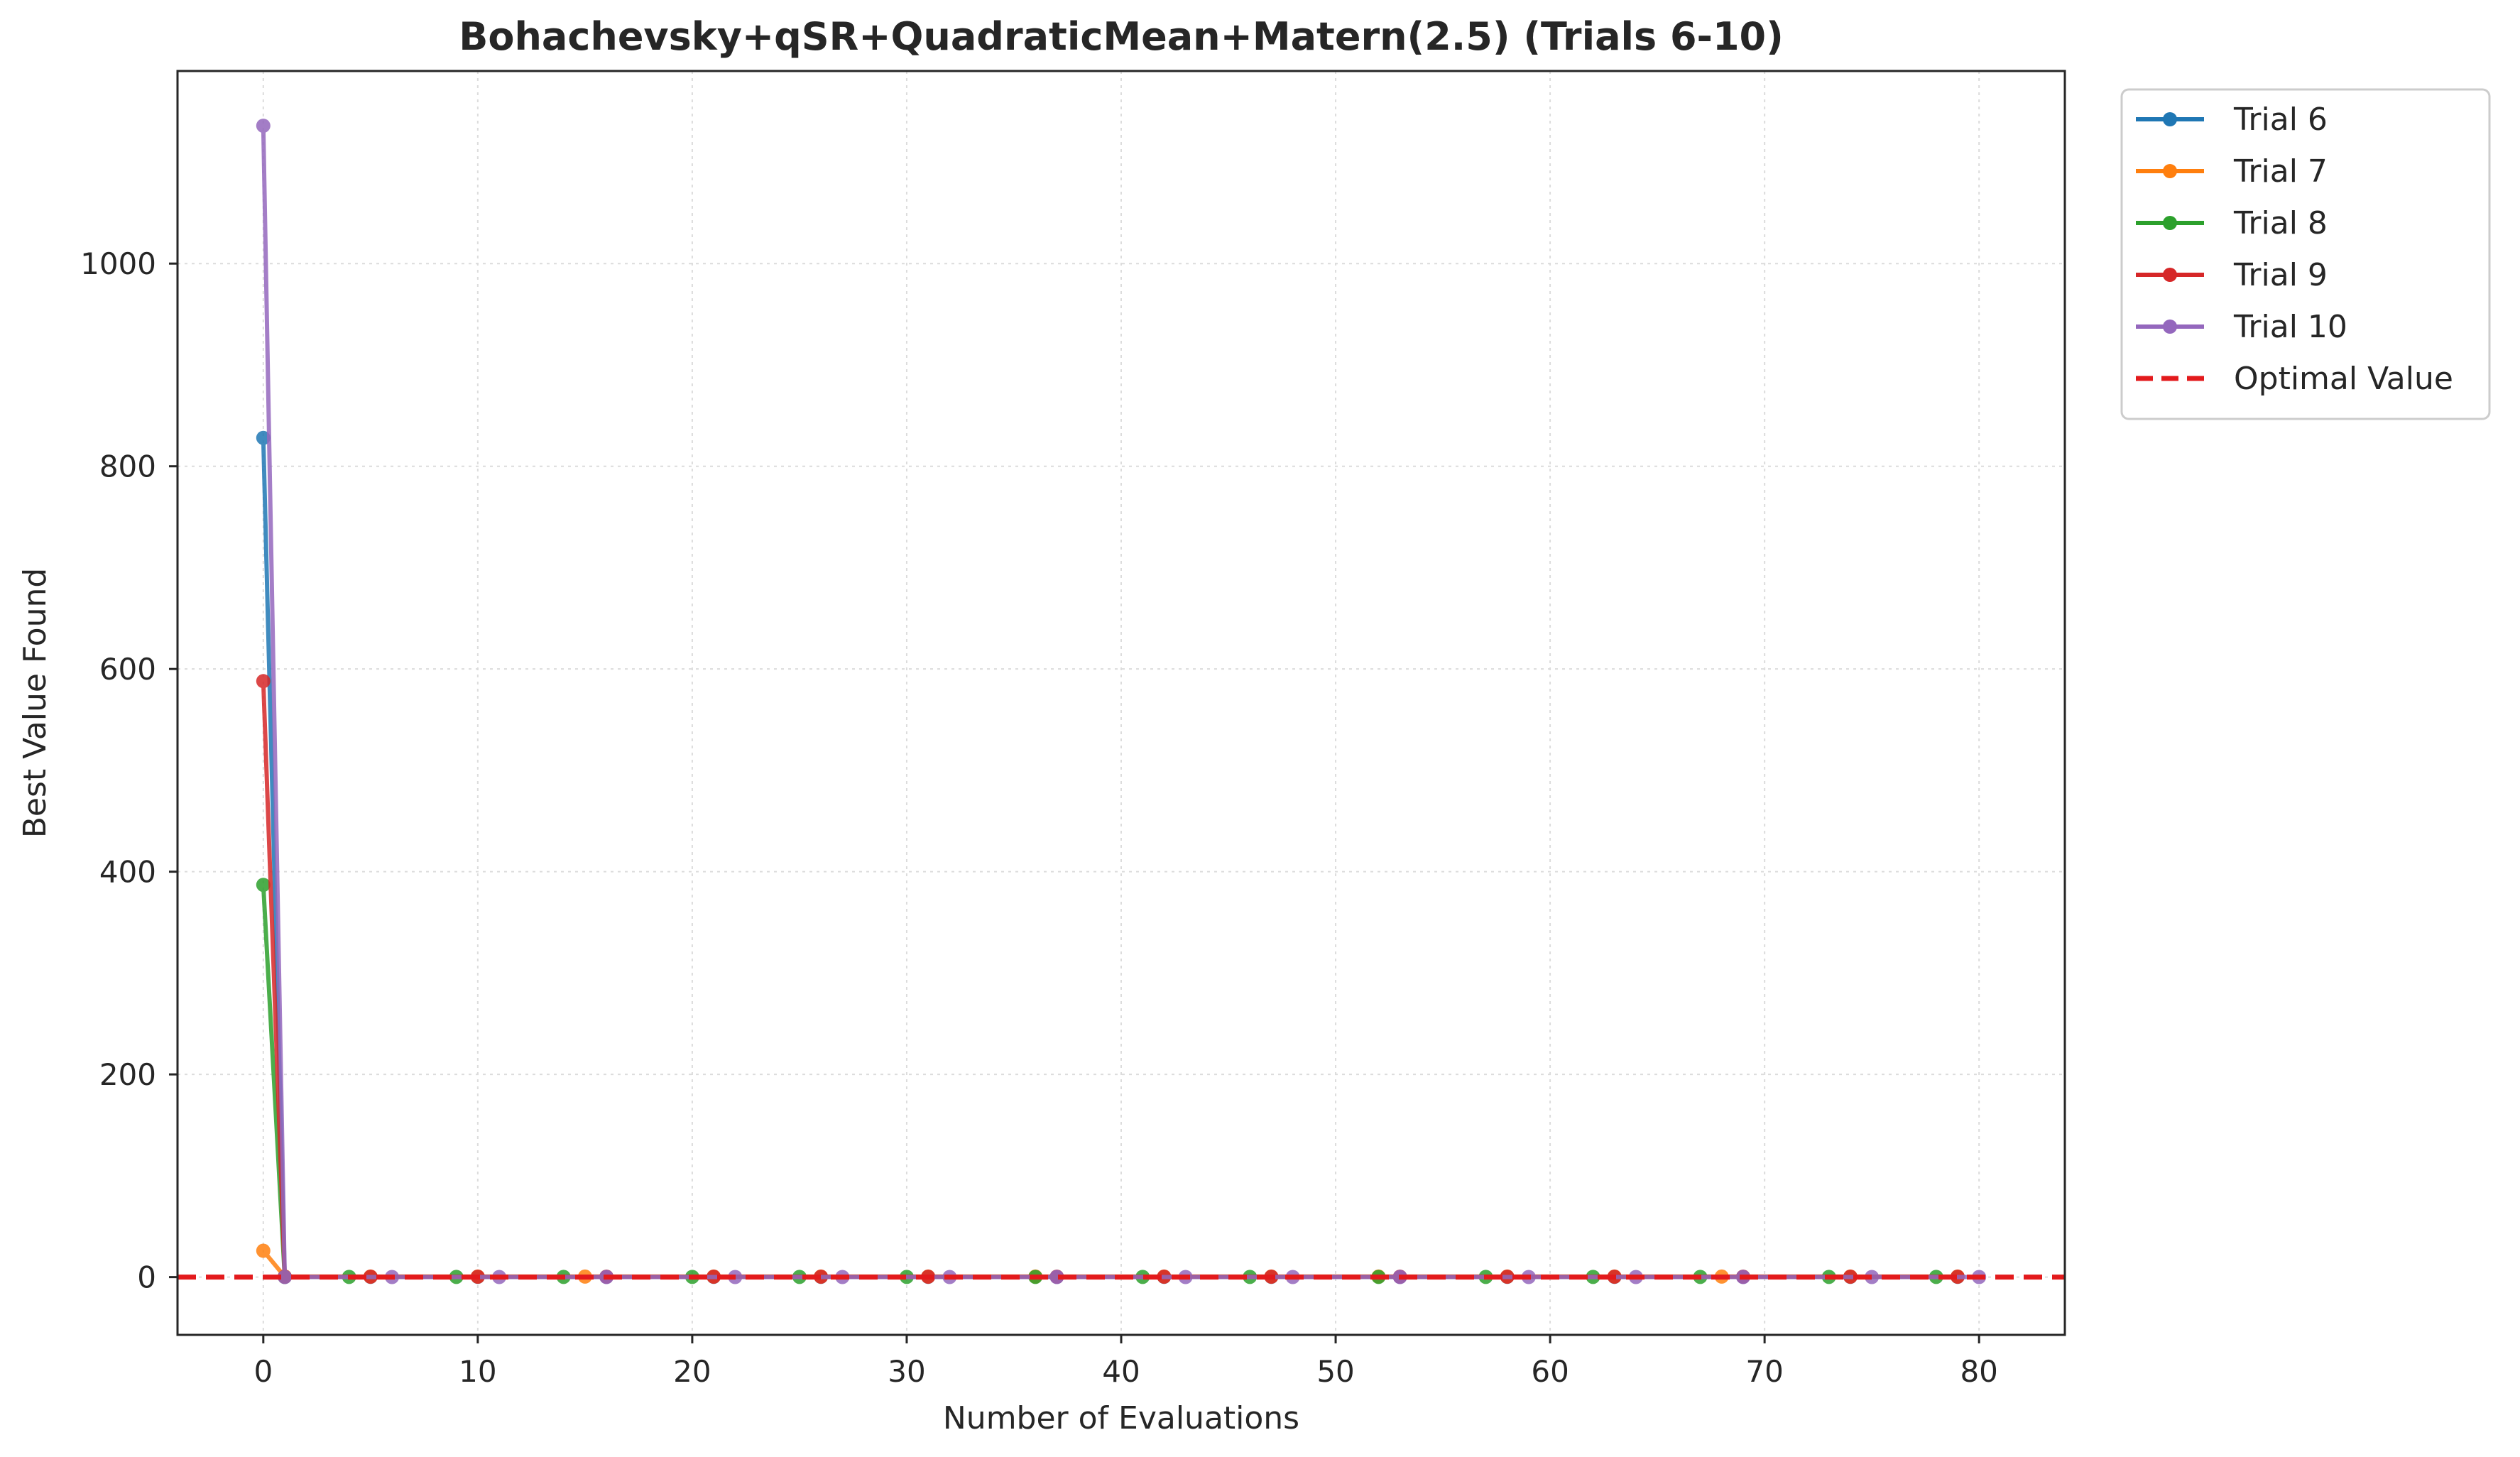 Image resolution: width=2520 pixels, height=1457 pixels. Describe the element at coordinates (2232, 275) in the screenshot. I see `legend-item: Trial 9` at that location.